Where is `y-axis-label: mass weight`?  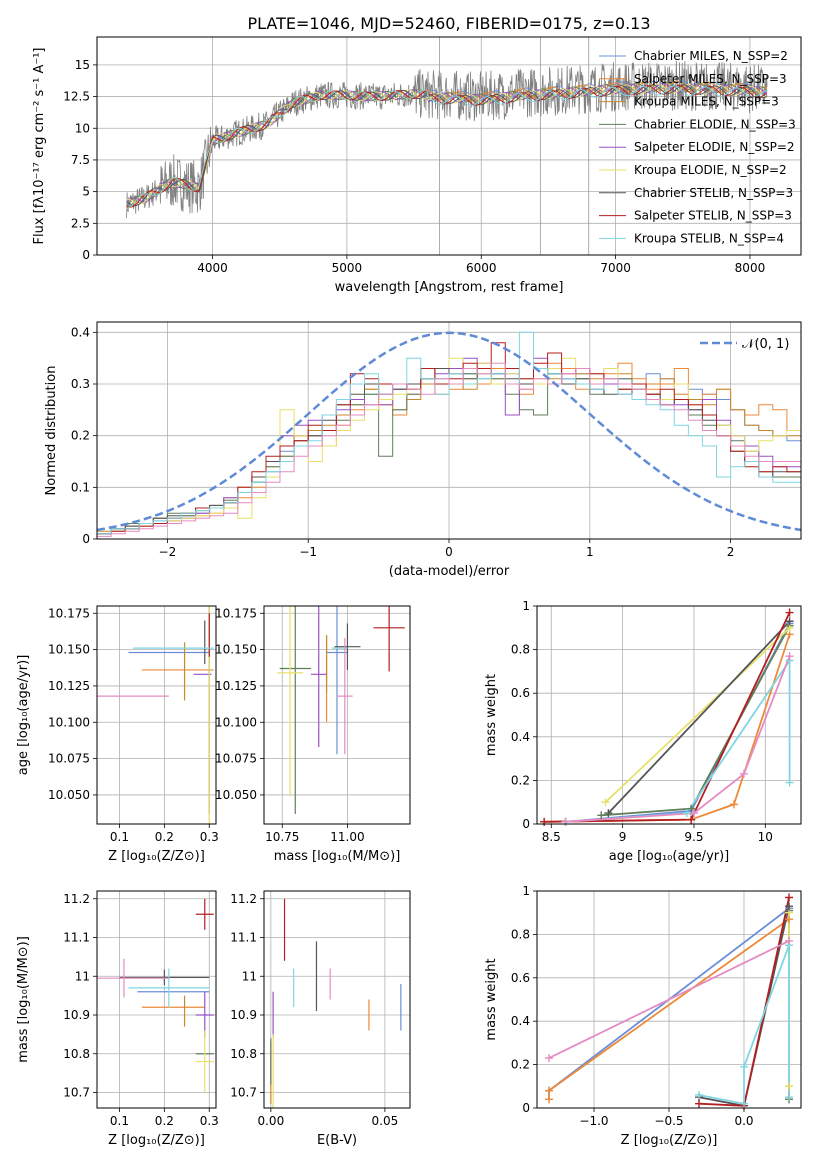
y-axis-label: mass weight is located at coordinates (491, 999).